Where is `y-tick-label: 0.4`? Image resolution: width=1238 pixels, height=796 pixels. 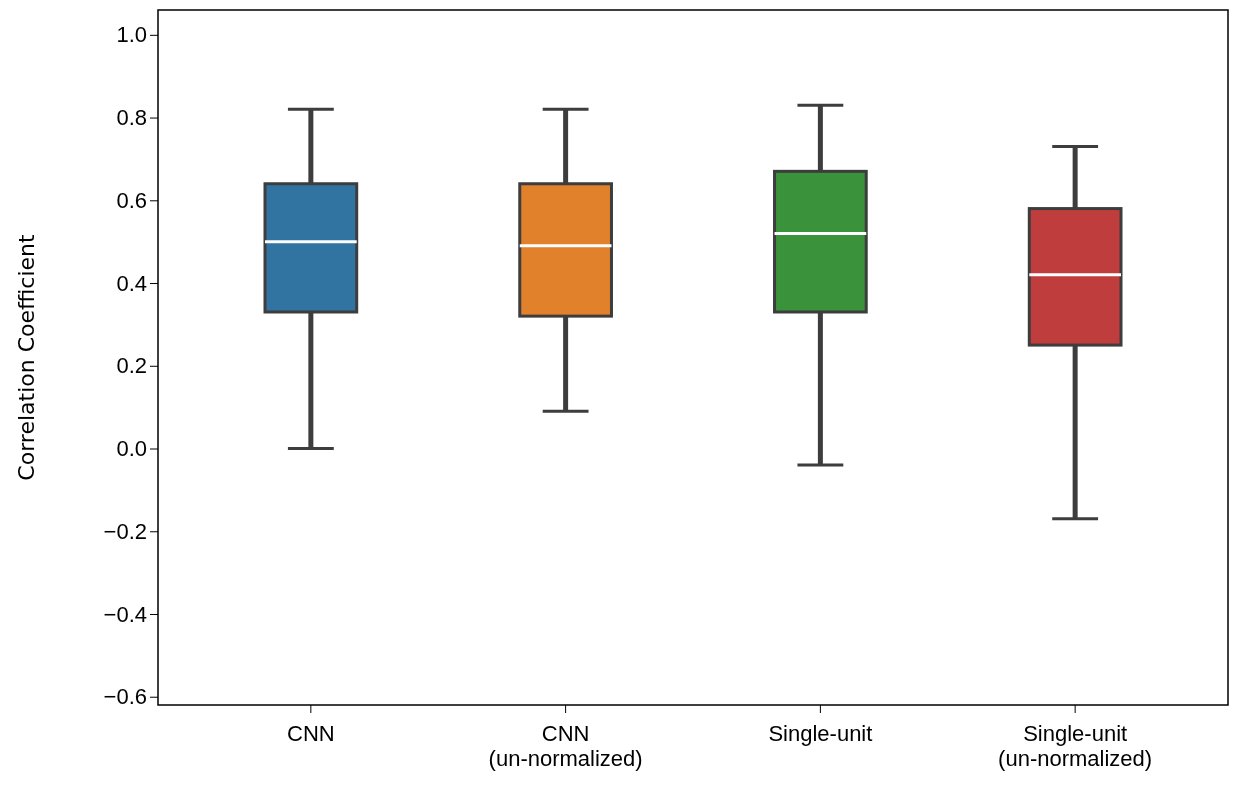
y-tick-label: 0.4 is located at coordinates (131, 283).